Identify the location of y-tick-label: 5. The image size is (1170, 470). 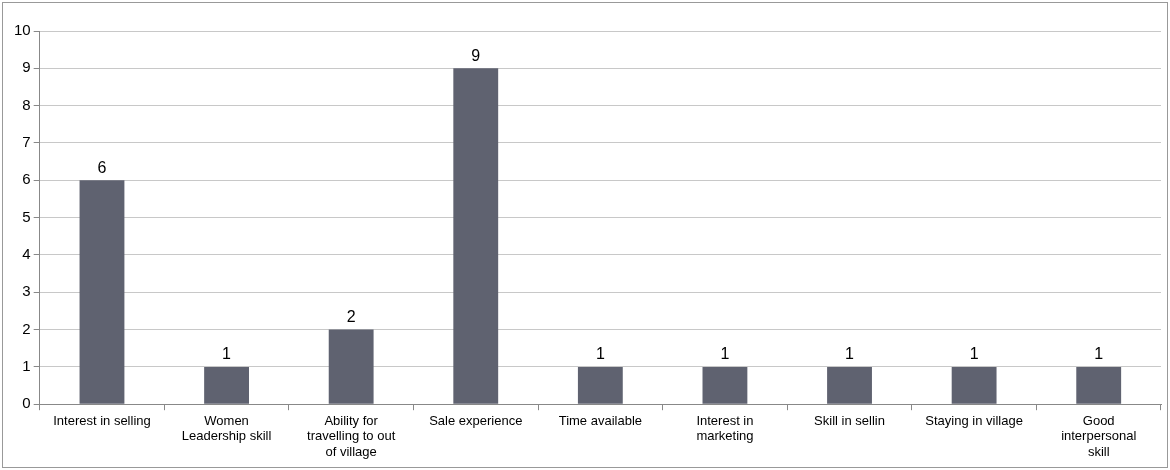
(26, 216).